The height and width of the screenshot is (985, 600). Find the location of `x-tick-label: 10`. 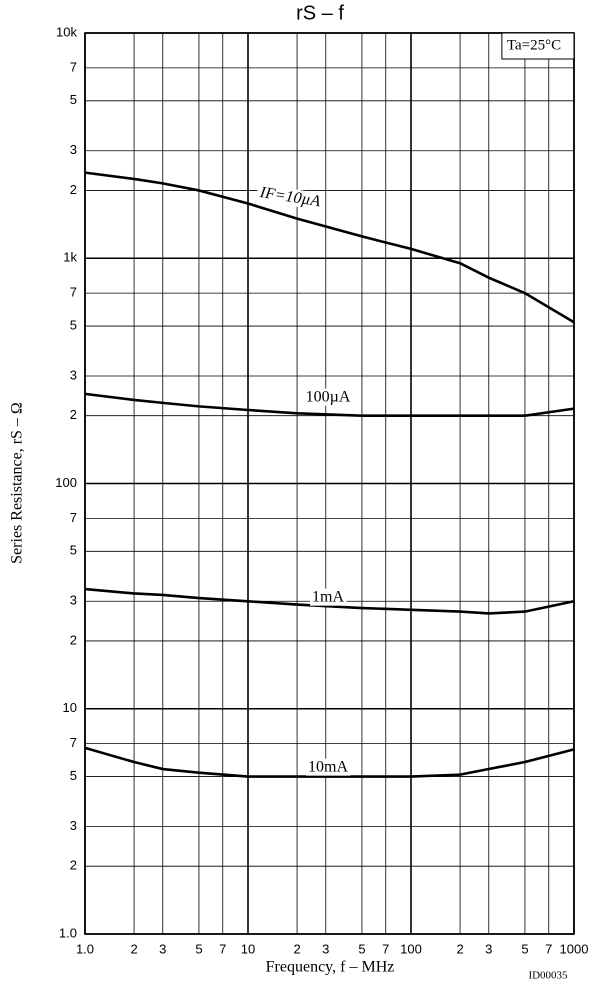

x-tick-label: 10 is located at coordinates (248, 948).